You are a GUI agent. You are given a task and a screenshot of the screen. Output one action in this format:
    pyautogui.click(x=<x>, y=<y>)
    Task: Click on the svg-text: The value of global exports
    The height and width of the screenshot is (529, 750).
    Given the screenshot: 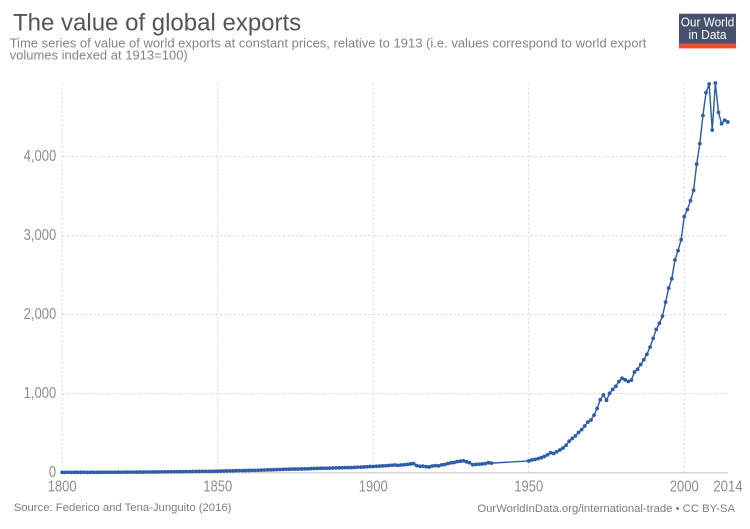 What is the action you would take?
    pyautogui.click(x=157, y=23)
    